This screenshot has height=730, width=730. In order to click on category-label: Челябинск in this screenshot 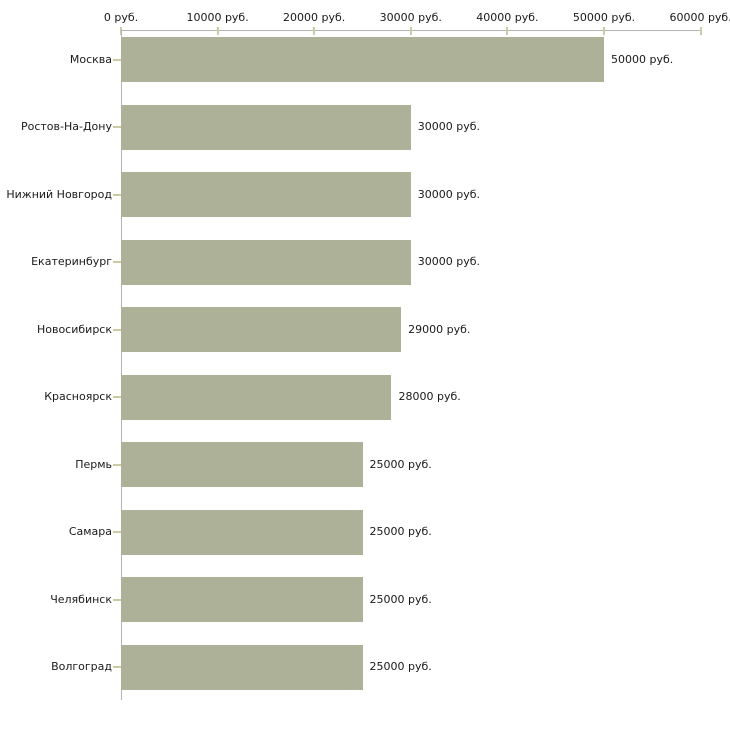, I will do `click(81, 599)`.